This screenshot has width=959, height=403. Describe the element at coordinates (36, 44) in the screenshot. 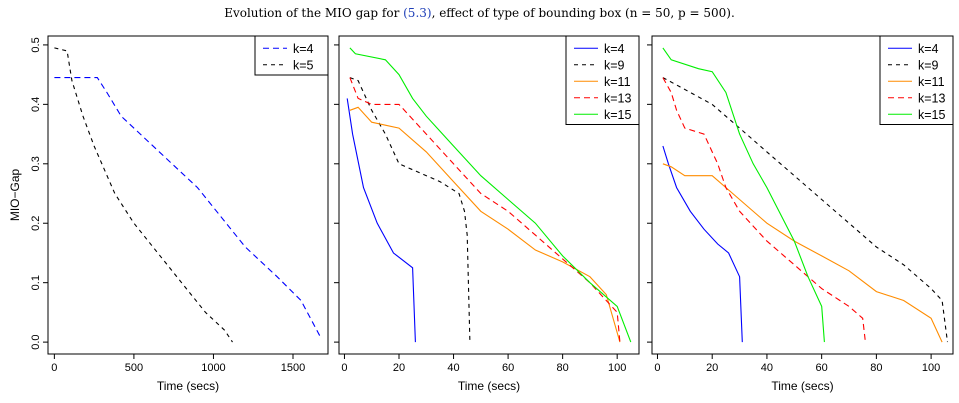

I see `y-tick-label: 0.5` at that location.